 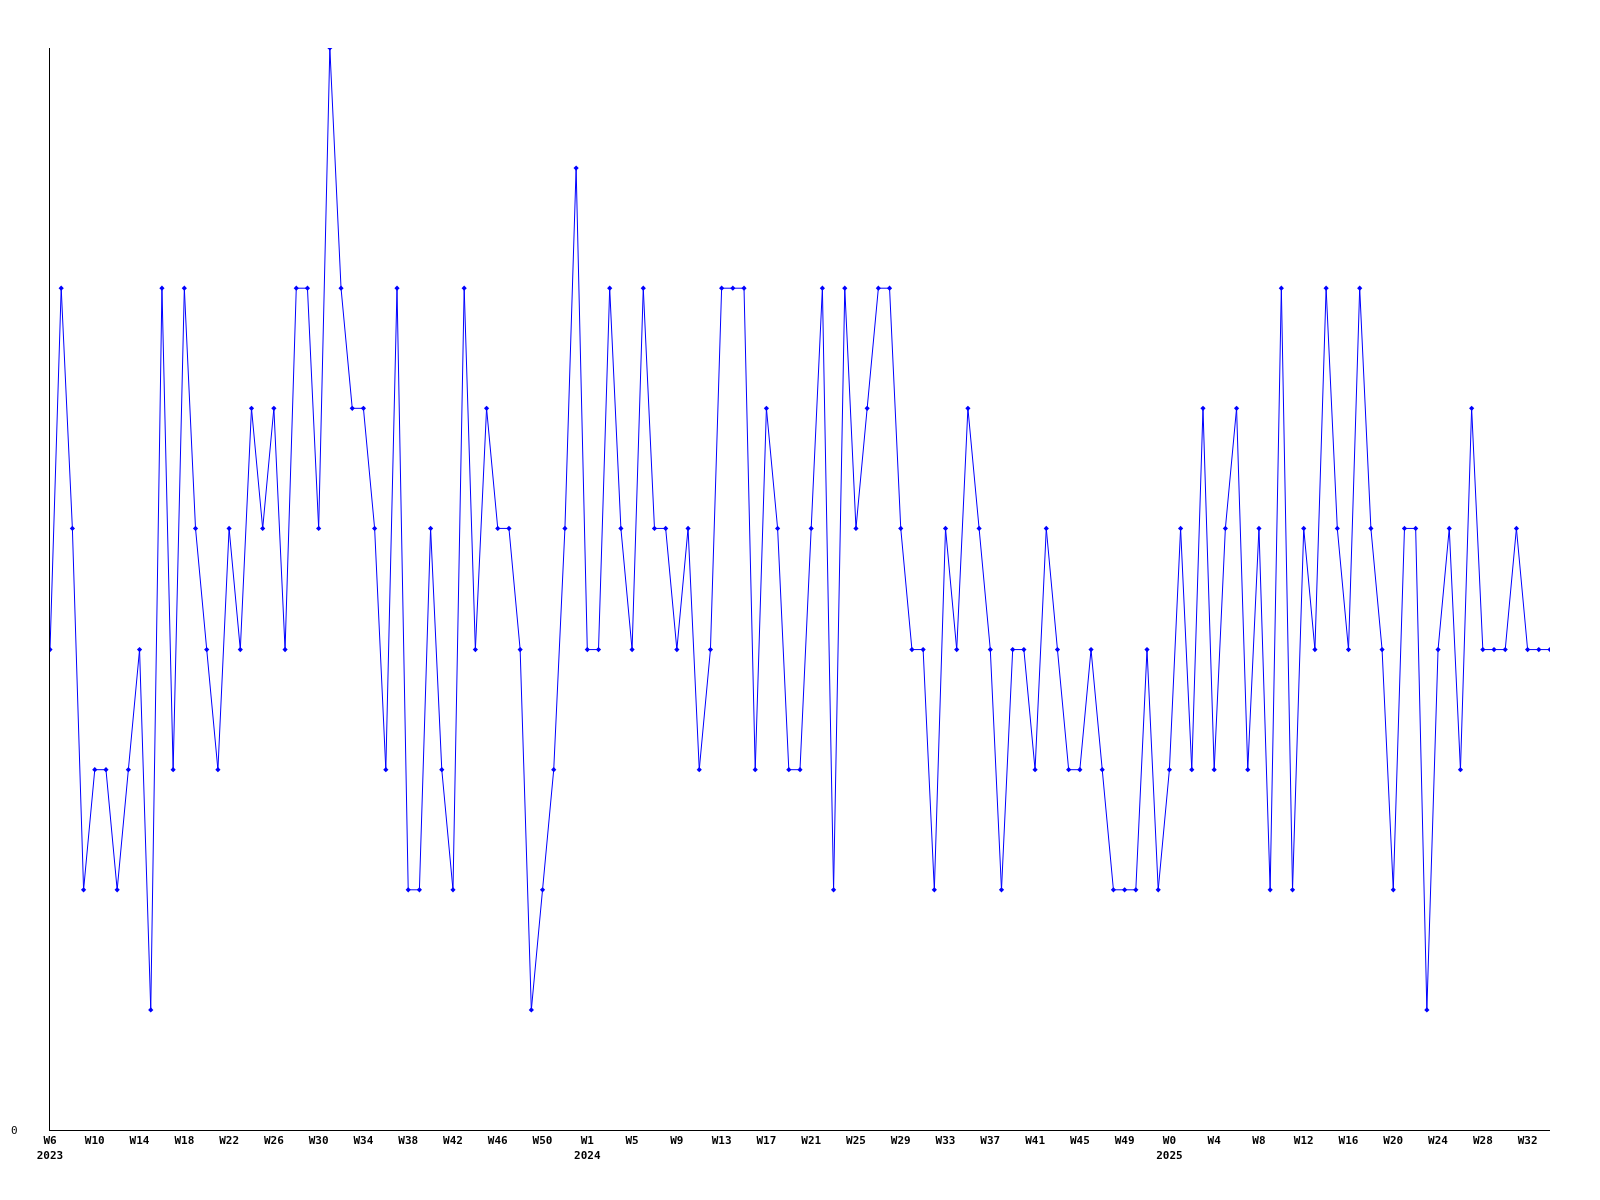 What do you see at coordinates (14, 1130) in the screenshot?
I see `text: 0` at bounding box center [14, 1130].